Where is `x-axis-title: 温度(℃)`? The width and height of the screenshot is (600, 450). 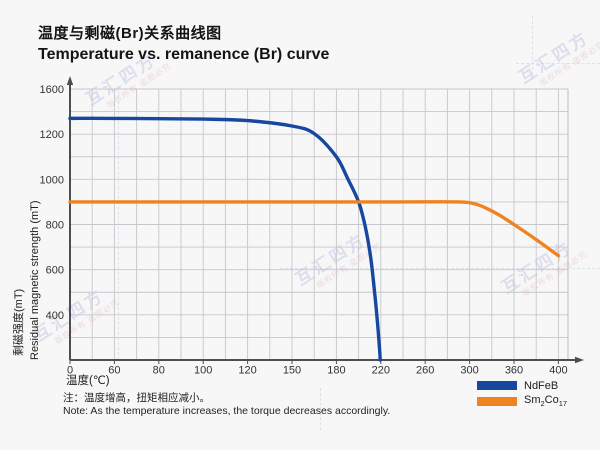
x-axis-title: 温度(℃) is located at coordinates (88, 380).